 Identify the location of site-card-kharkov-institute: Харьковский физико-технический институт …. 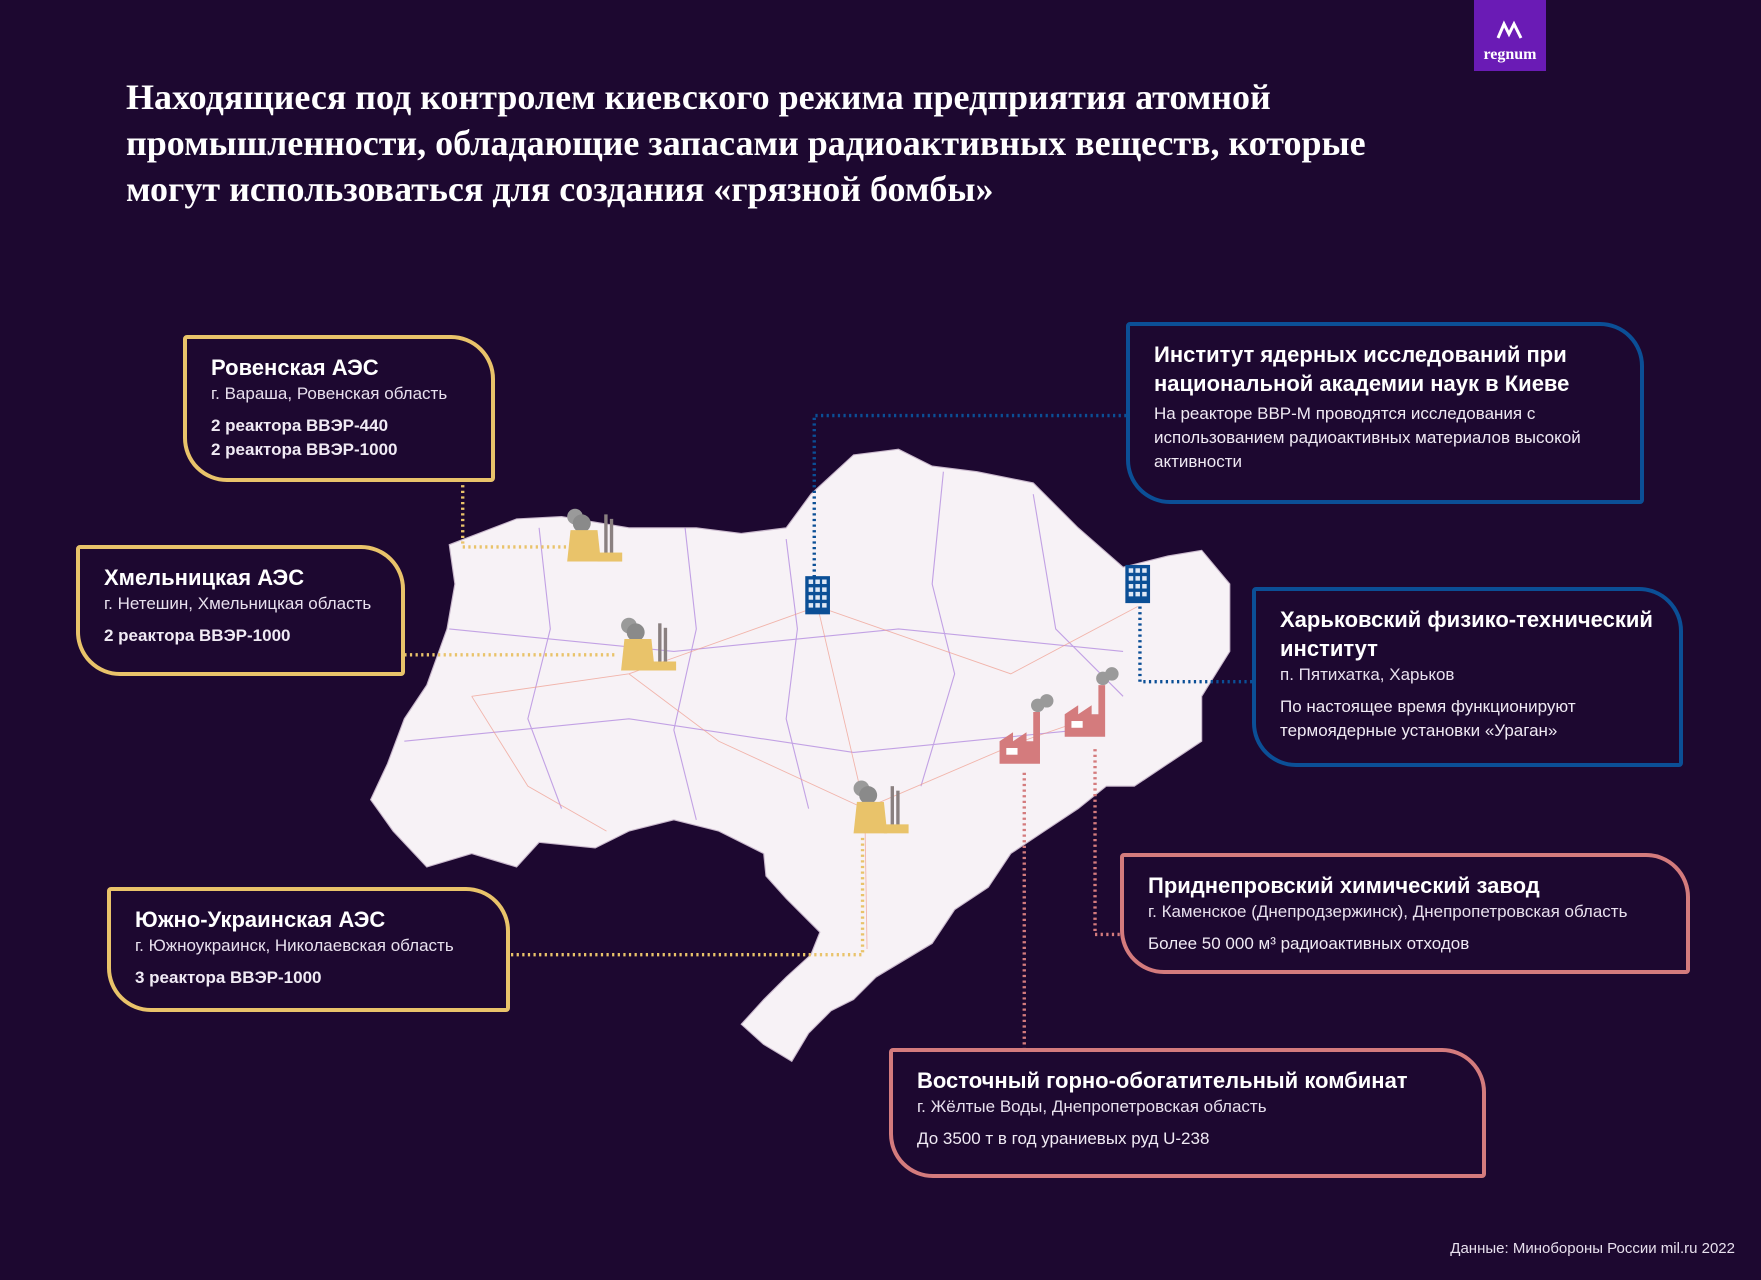
(1467, 677).